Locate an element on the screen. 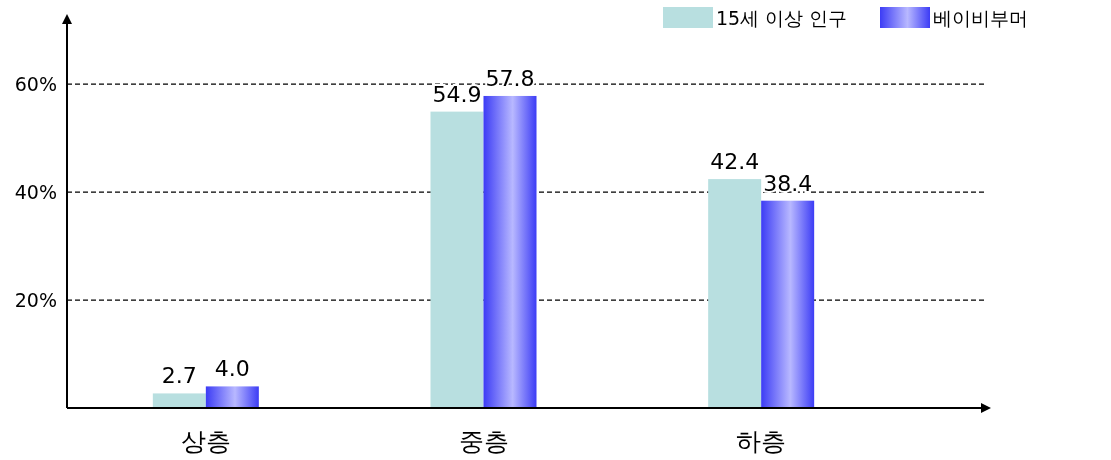  data-label: 42.4 is located at coordinates (735, 162).